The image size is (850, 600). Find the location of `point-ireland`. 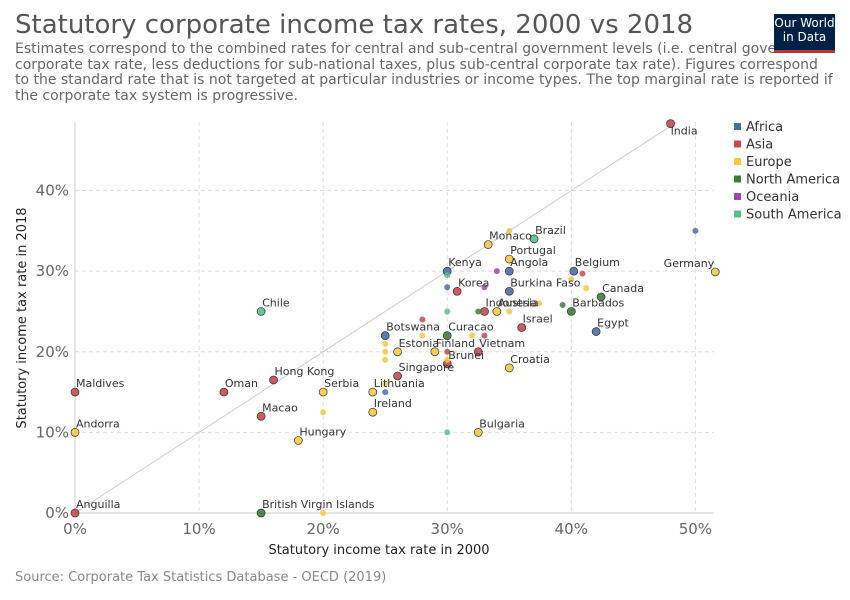

point-ireland is located at coordinates (373, 412).